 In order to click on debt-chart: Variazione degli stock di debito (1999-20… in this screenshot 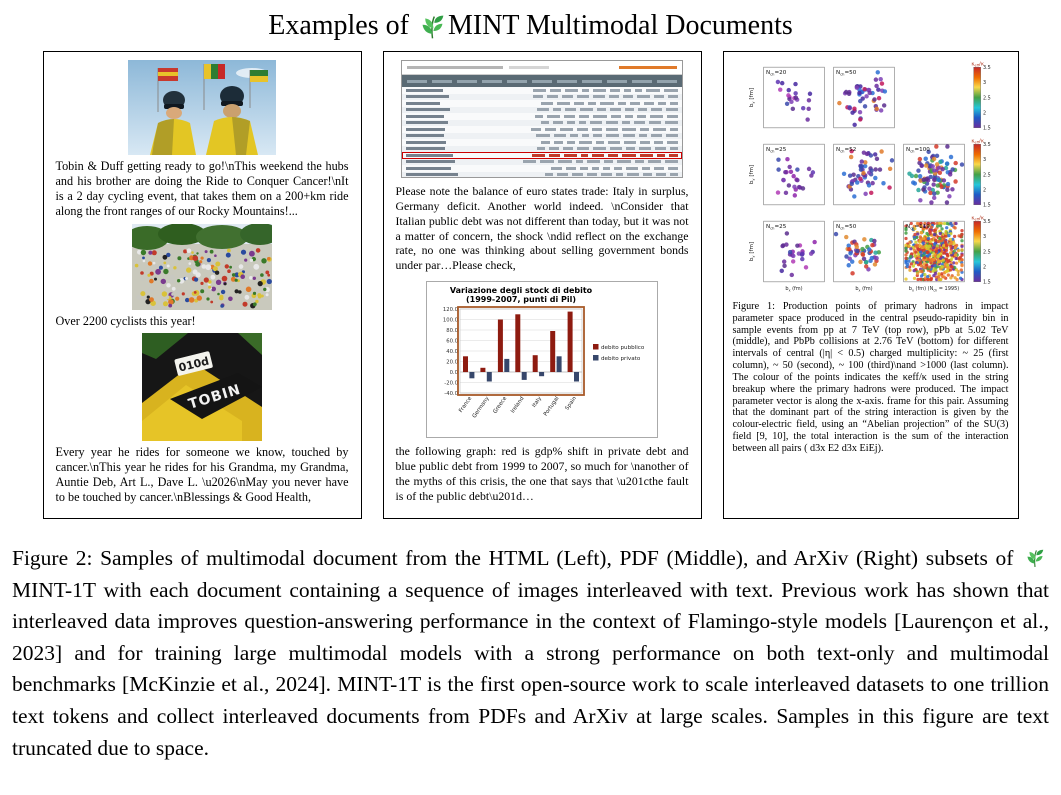, I will do `click(542, 360)`.